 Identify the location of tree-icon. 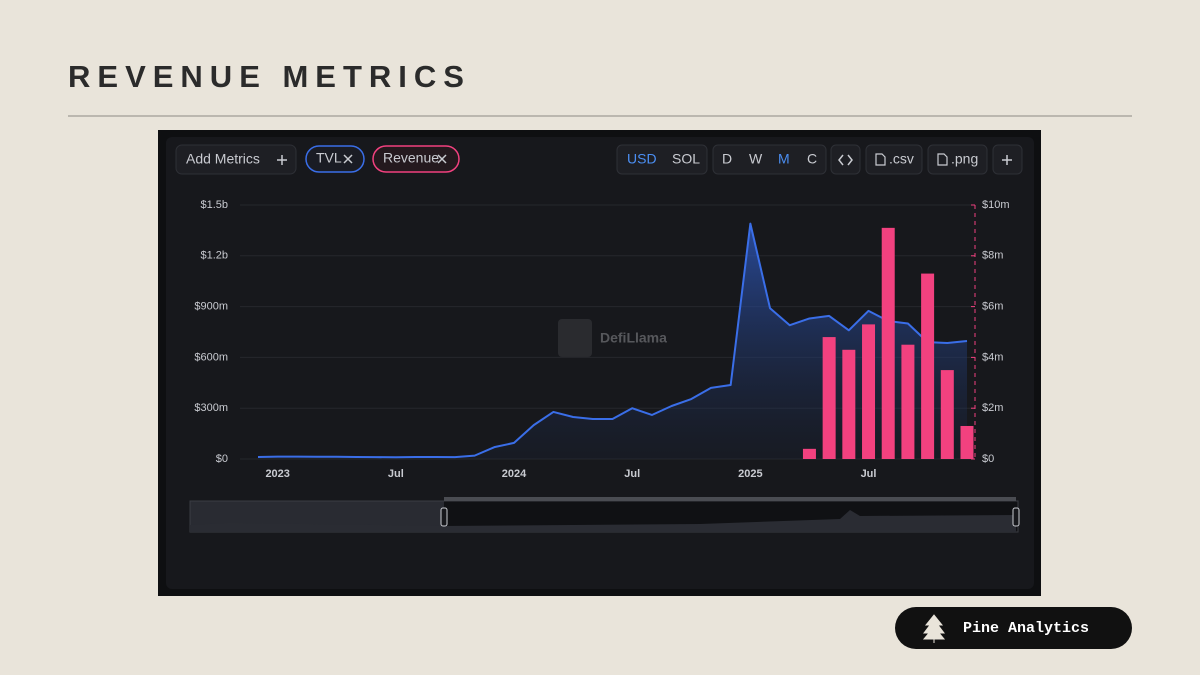
(934, 628).